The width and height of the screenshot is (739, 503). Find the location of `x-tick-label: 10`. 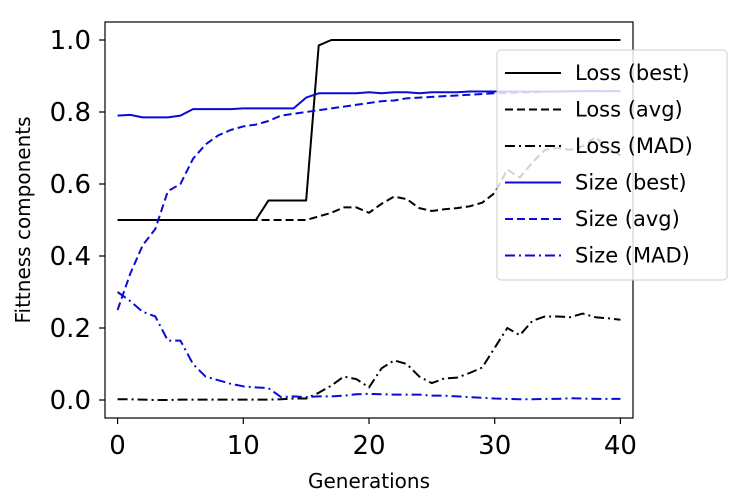

x-tick-label: 10 is located at coordinates (243, 446).